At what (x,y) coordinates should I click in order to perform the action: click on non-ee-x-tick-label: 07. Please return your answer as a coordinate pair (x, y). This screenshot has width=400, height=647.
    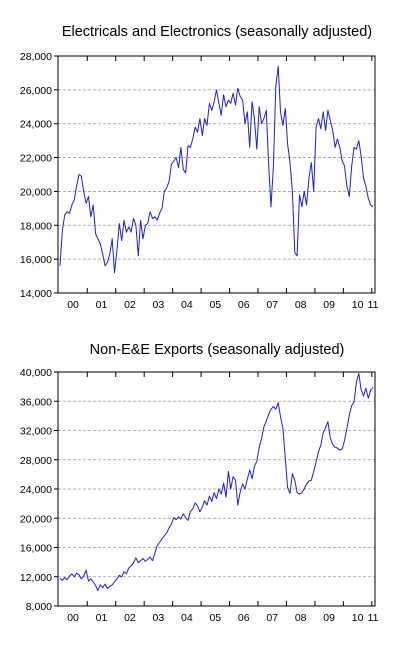
    Looking at the image, I should click on (272, 618).